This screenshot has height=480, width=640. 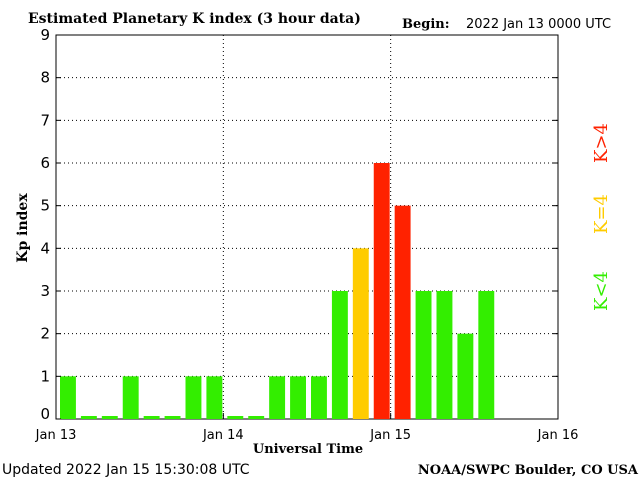 What do you see at coordinates (538, 24) in the screenshot?
I see `begin-value: 2022 Jan 13 0000 UTC` at bounding box center [538, 24].